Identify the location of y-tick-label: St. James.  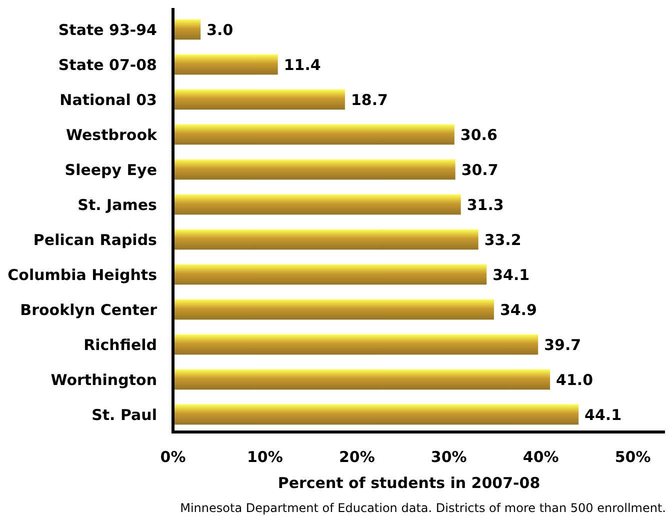
(118, 205).